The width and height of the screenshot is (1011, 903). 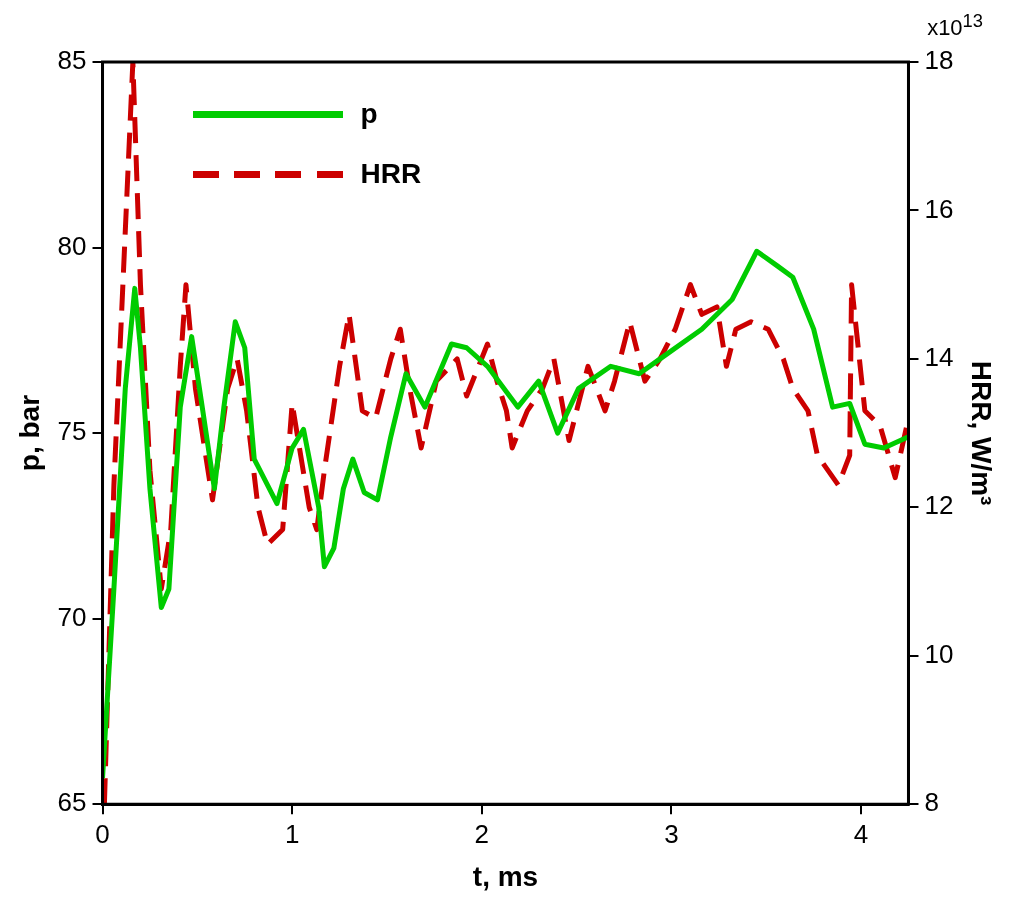 What do you see at coordinates (72, 245) in the screenshot?
I see `y-tick-label: 80` at bounding box center [72, 245].